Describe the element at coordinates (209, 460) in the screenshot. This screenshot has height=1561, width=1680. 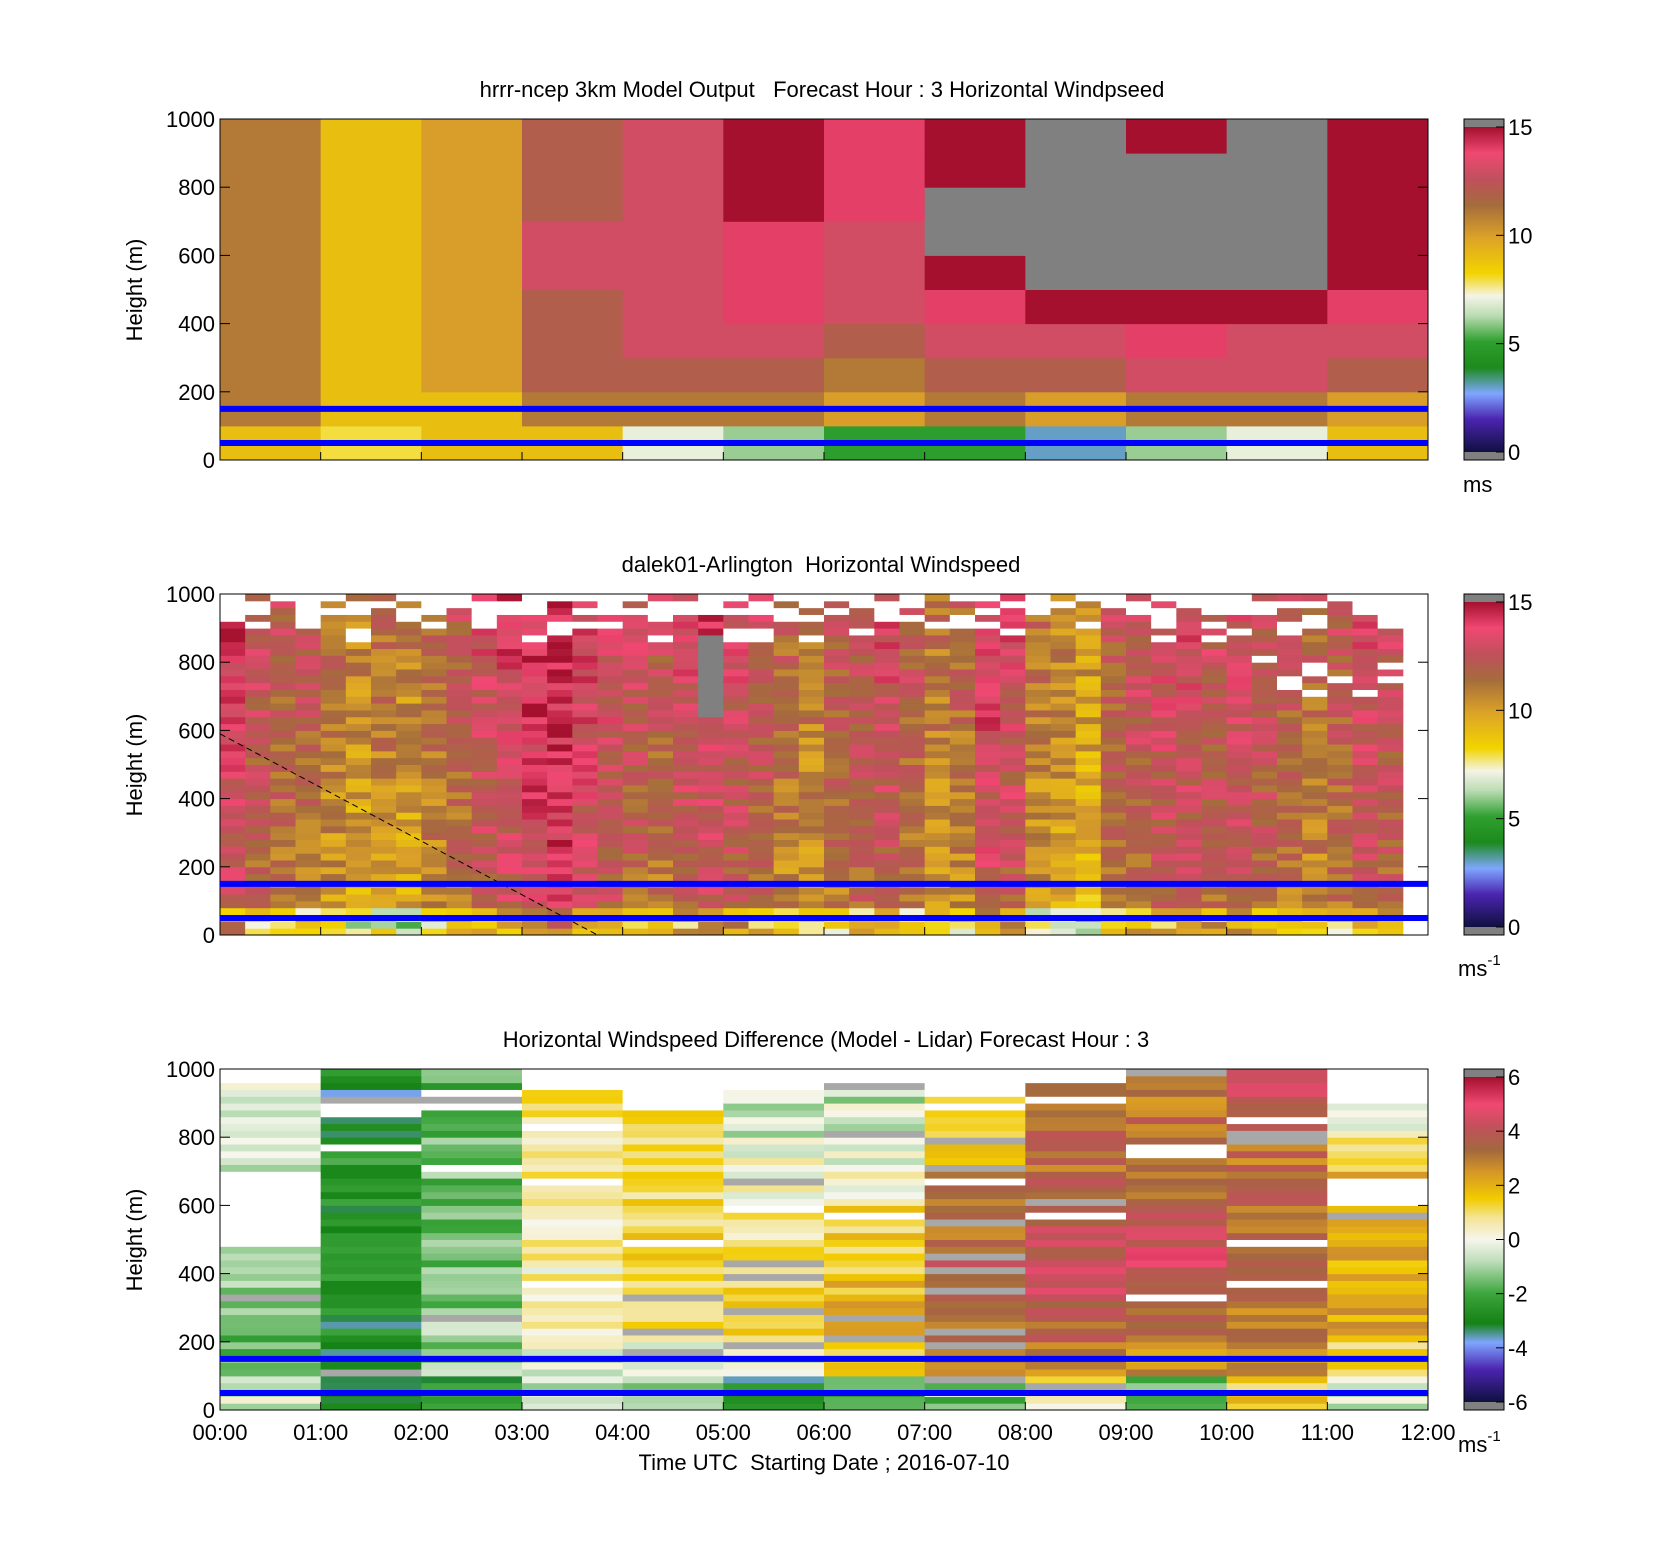
I see `y-tick-label: 0` at that location.